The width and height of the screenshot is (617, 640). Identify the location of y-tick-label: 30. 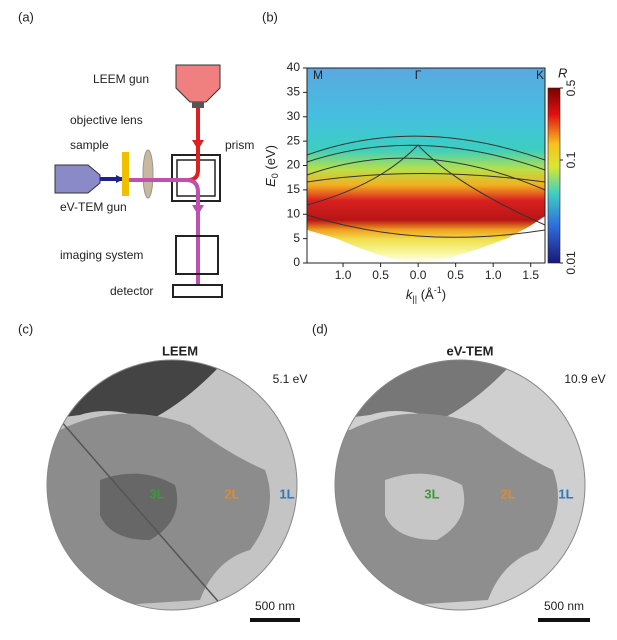
(294, 116).